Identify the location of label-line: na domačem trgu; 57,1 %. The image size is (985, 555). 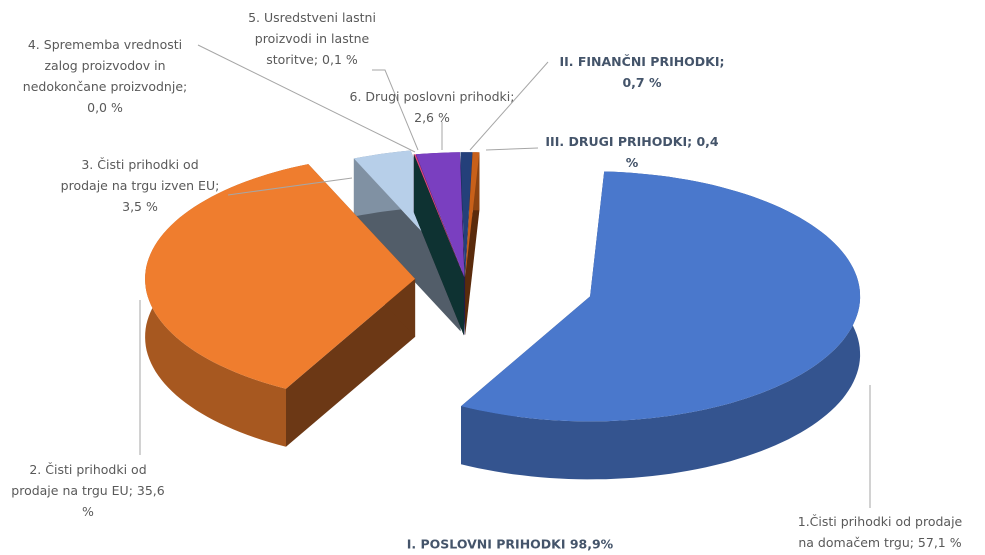
(879, 542).